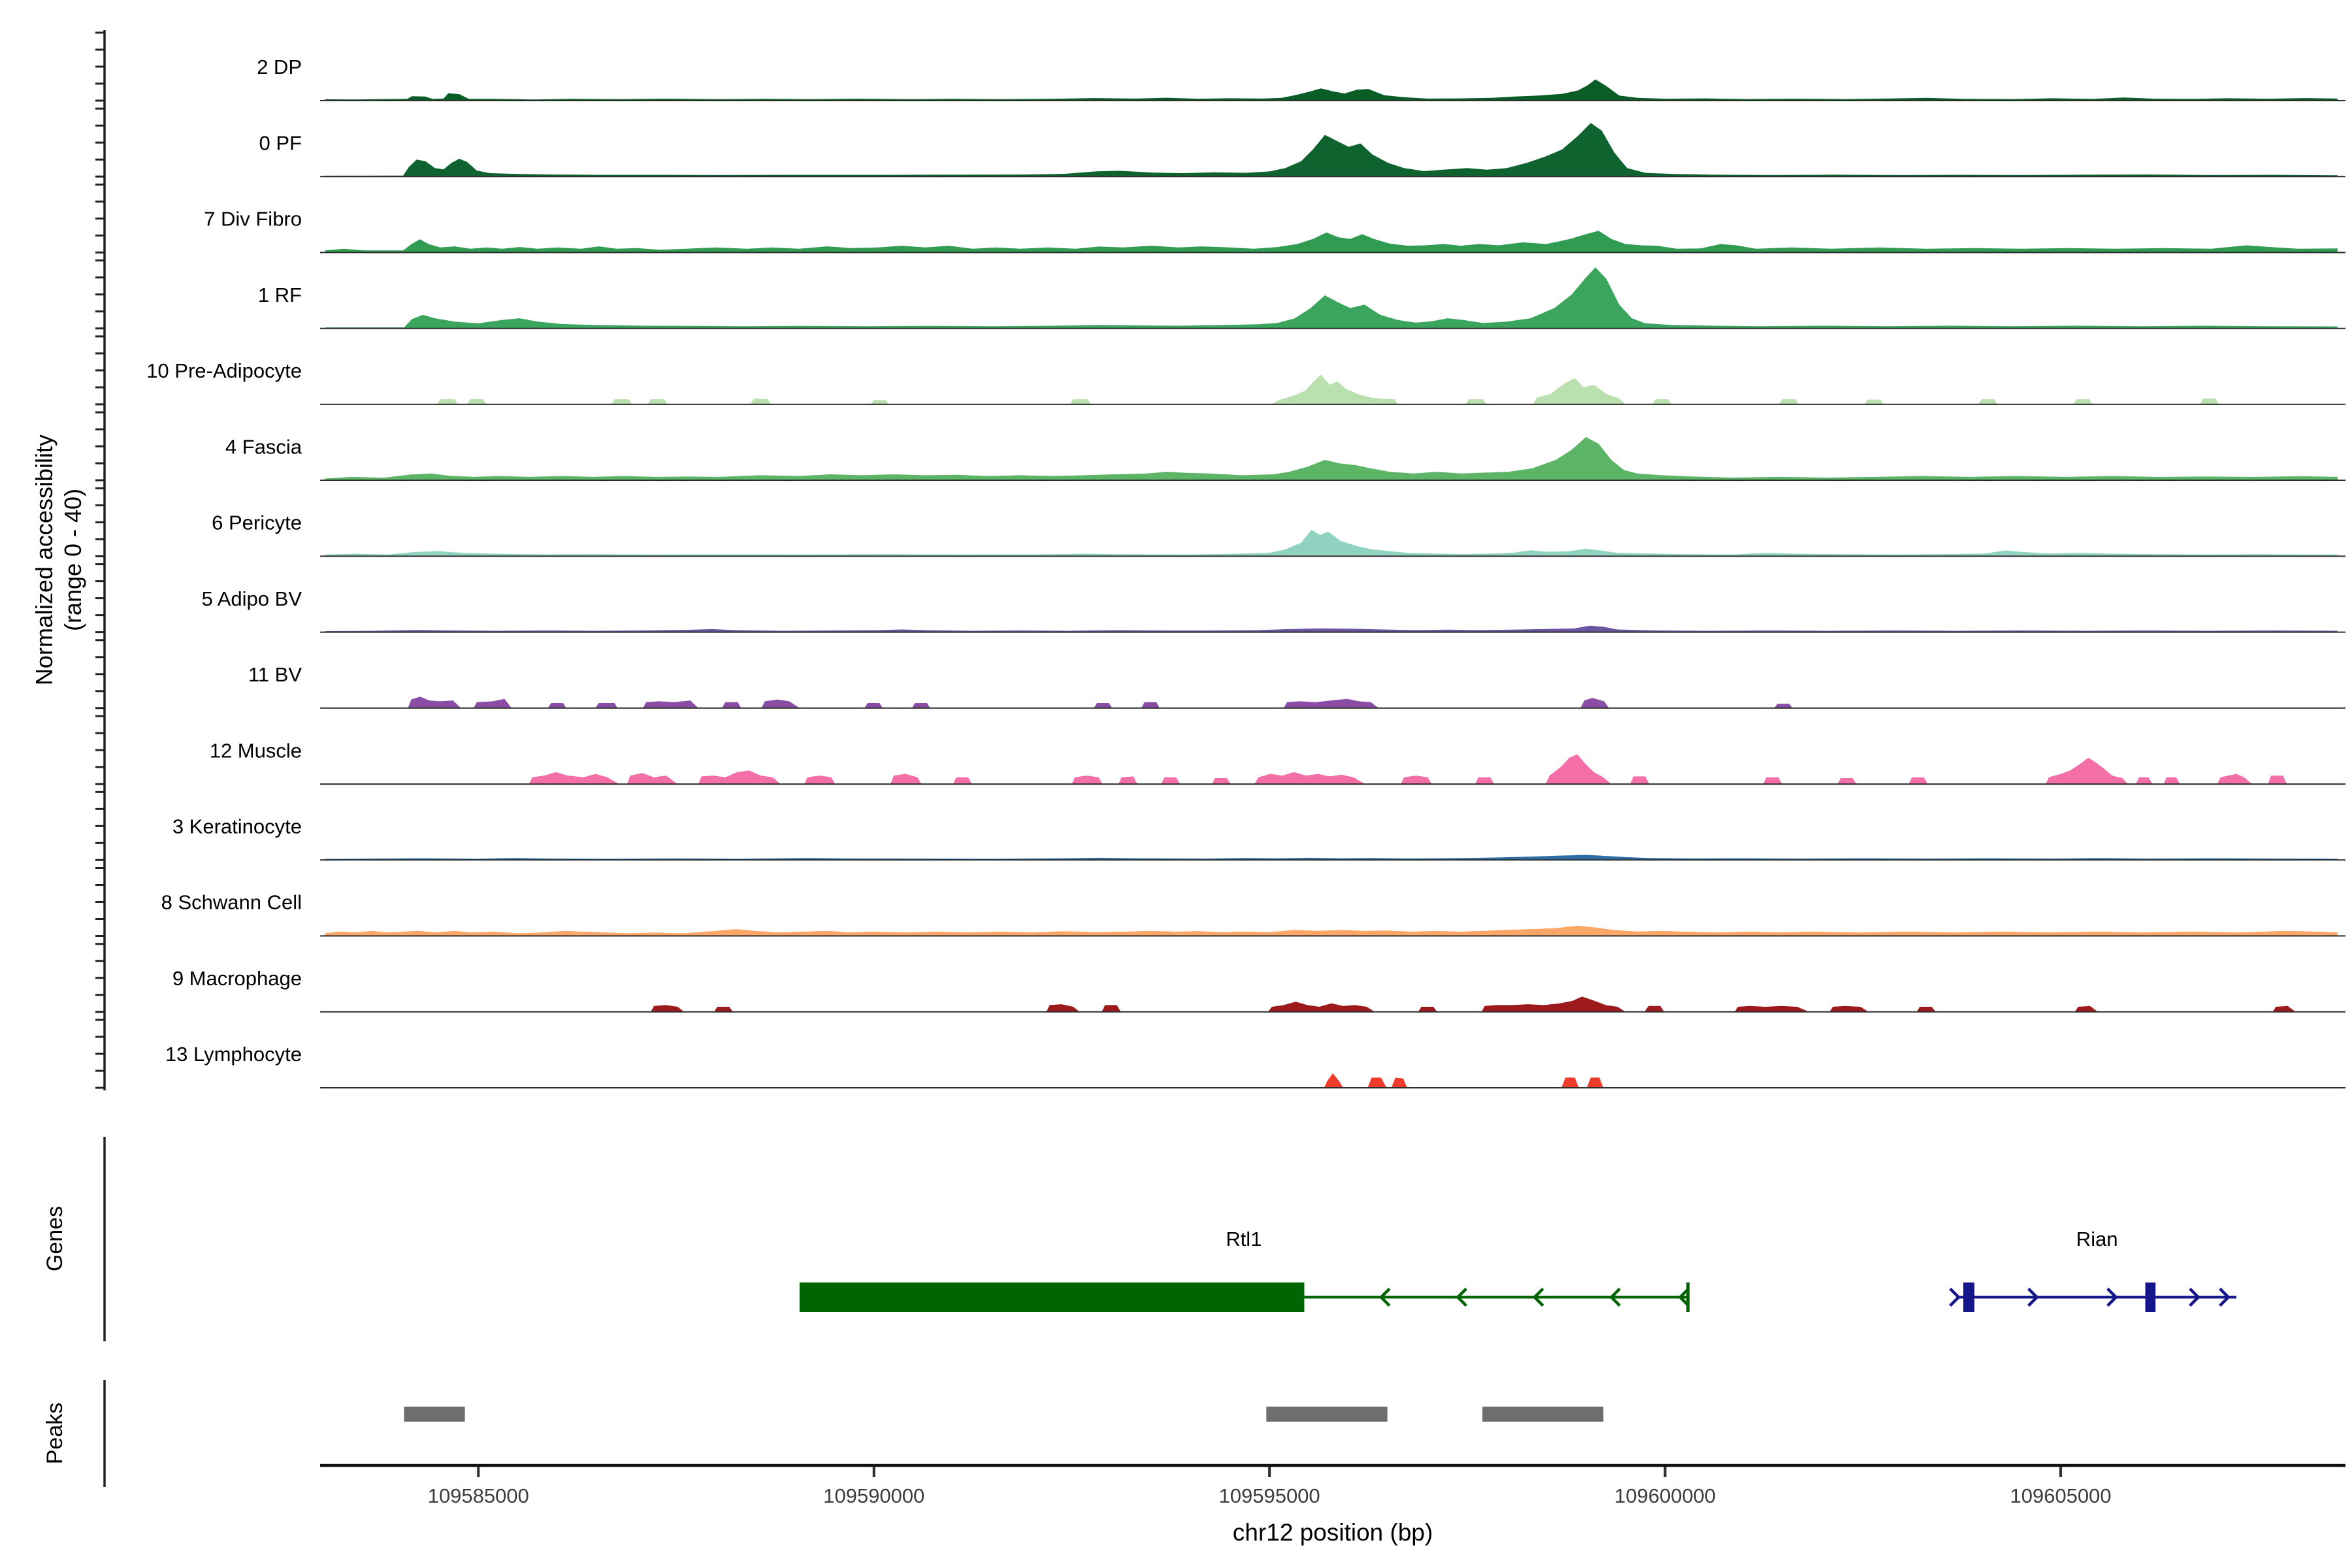  Describe the element at coordinates (1331, 150) in the screenshot. I see `signal-area-0-pf` at that location.